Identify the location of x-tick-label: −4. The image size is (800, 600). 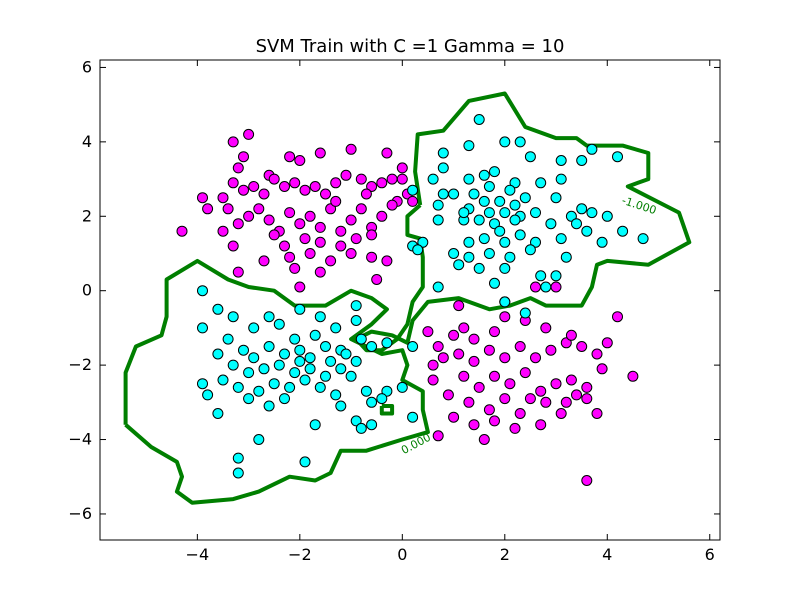
(198, 554).